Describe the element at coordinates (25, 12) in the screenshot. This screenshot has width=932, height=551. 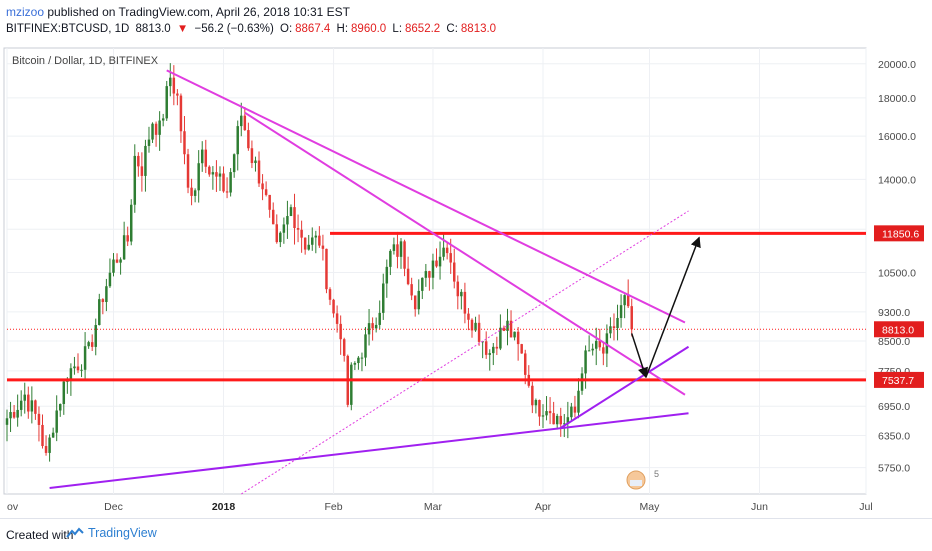
I see `author-link: mzizoo` at that location.